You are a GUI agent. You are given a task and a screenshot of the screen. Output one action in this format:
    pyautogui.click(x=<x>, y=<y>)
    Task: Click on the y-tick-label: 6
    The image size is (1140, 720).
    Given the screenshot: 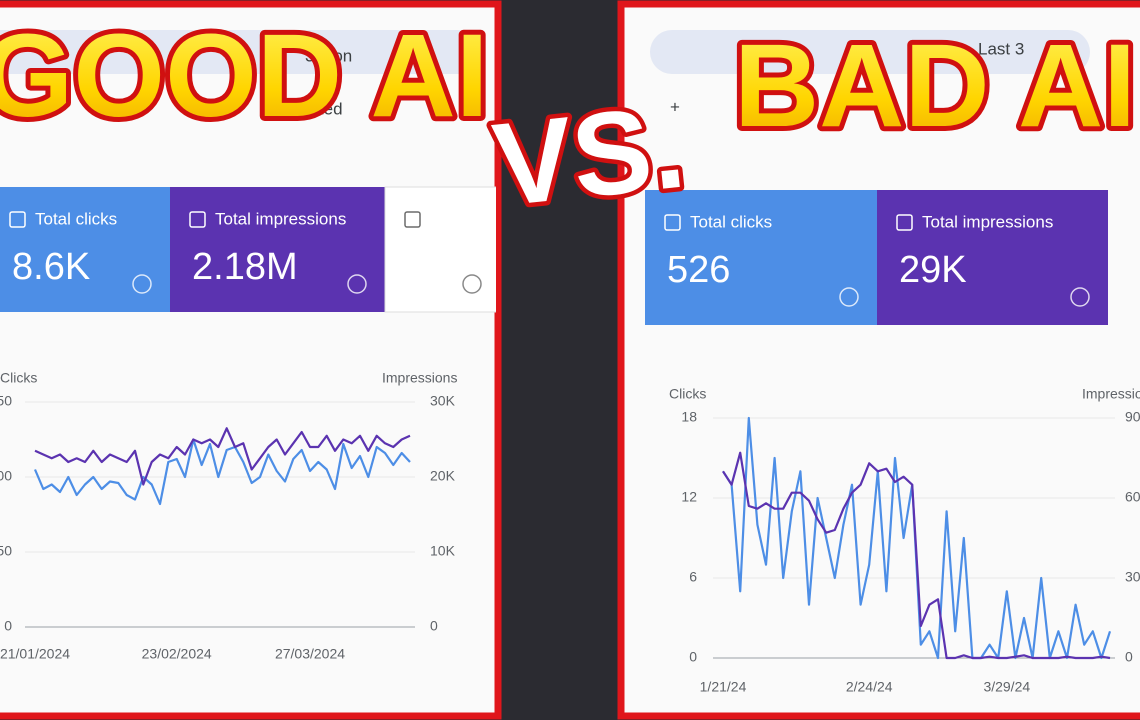 What is the action you would take?
    pyautogui.click(x=693, y=577)
    